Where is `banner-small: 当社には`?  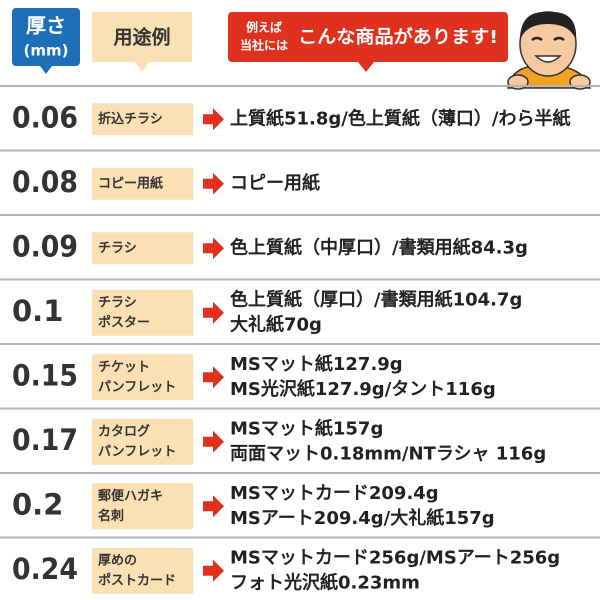 banner-small: 当社には is located at coordinates (264, 45).